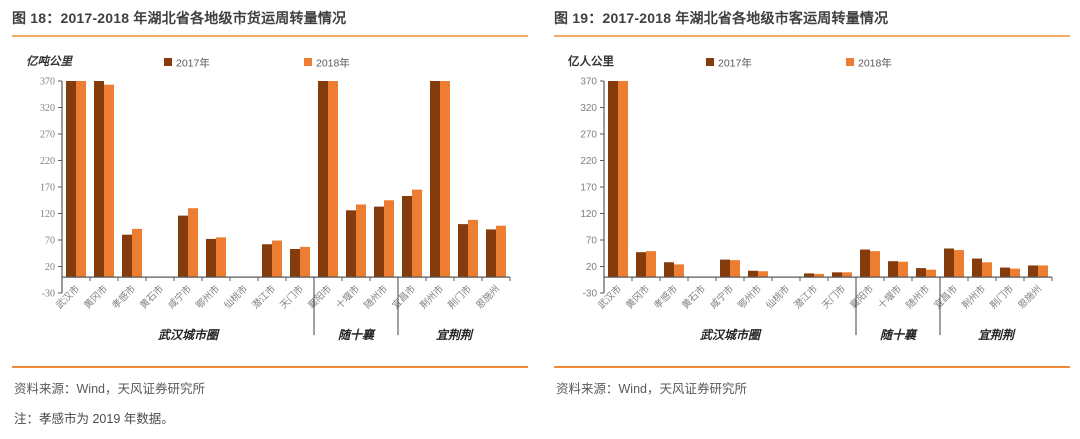 The image size is (1080, 439). Describe the element at coordinates (270, 367) in the screenshot. I see `figure-18-footer-divider` at that location.